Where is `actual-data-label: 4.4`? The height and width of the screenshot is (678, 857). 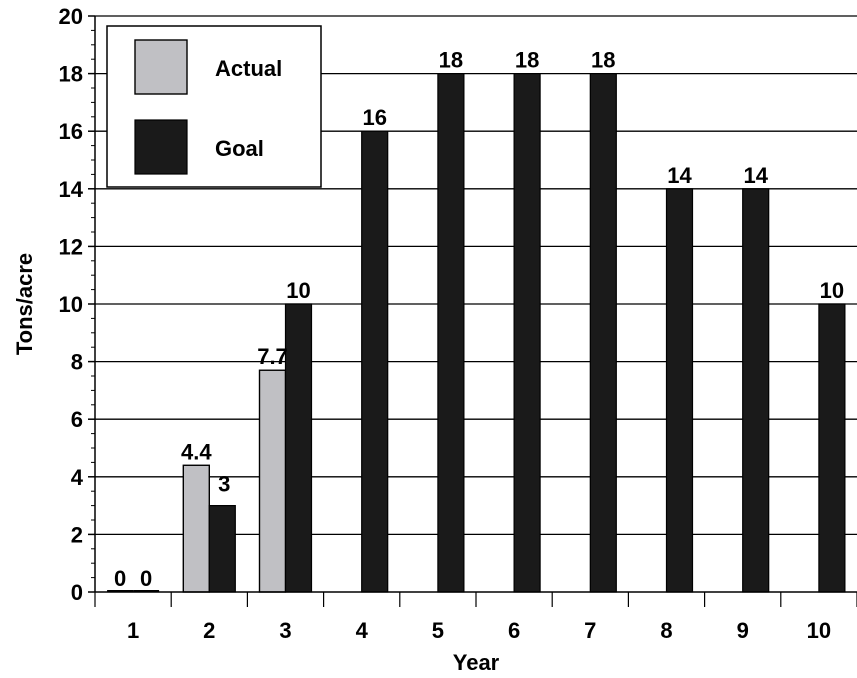
actual-data-label: 4.4 is located at coordinates (196, 451).